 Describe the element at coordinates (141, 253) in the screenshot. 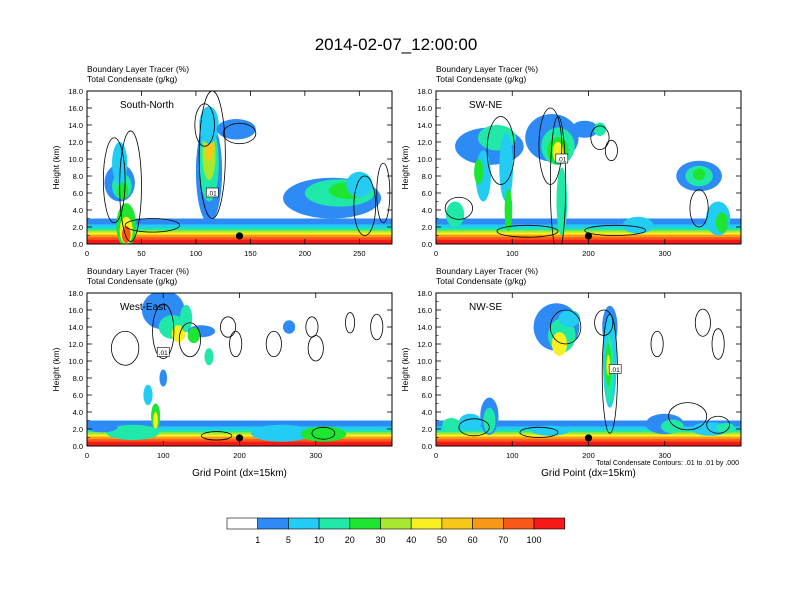

I see `x-tick-label: 50` at that location.